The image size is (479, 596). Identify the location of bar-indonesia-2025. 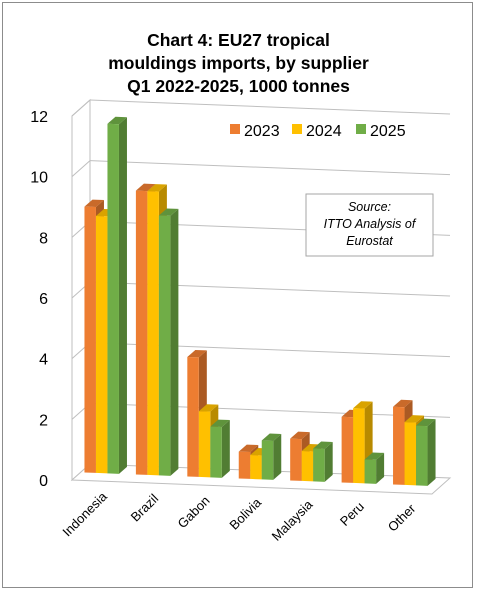
(117, 295).